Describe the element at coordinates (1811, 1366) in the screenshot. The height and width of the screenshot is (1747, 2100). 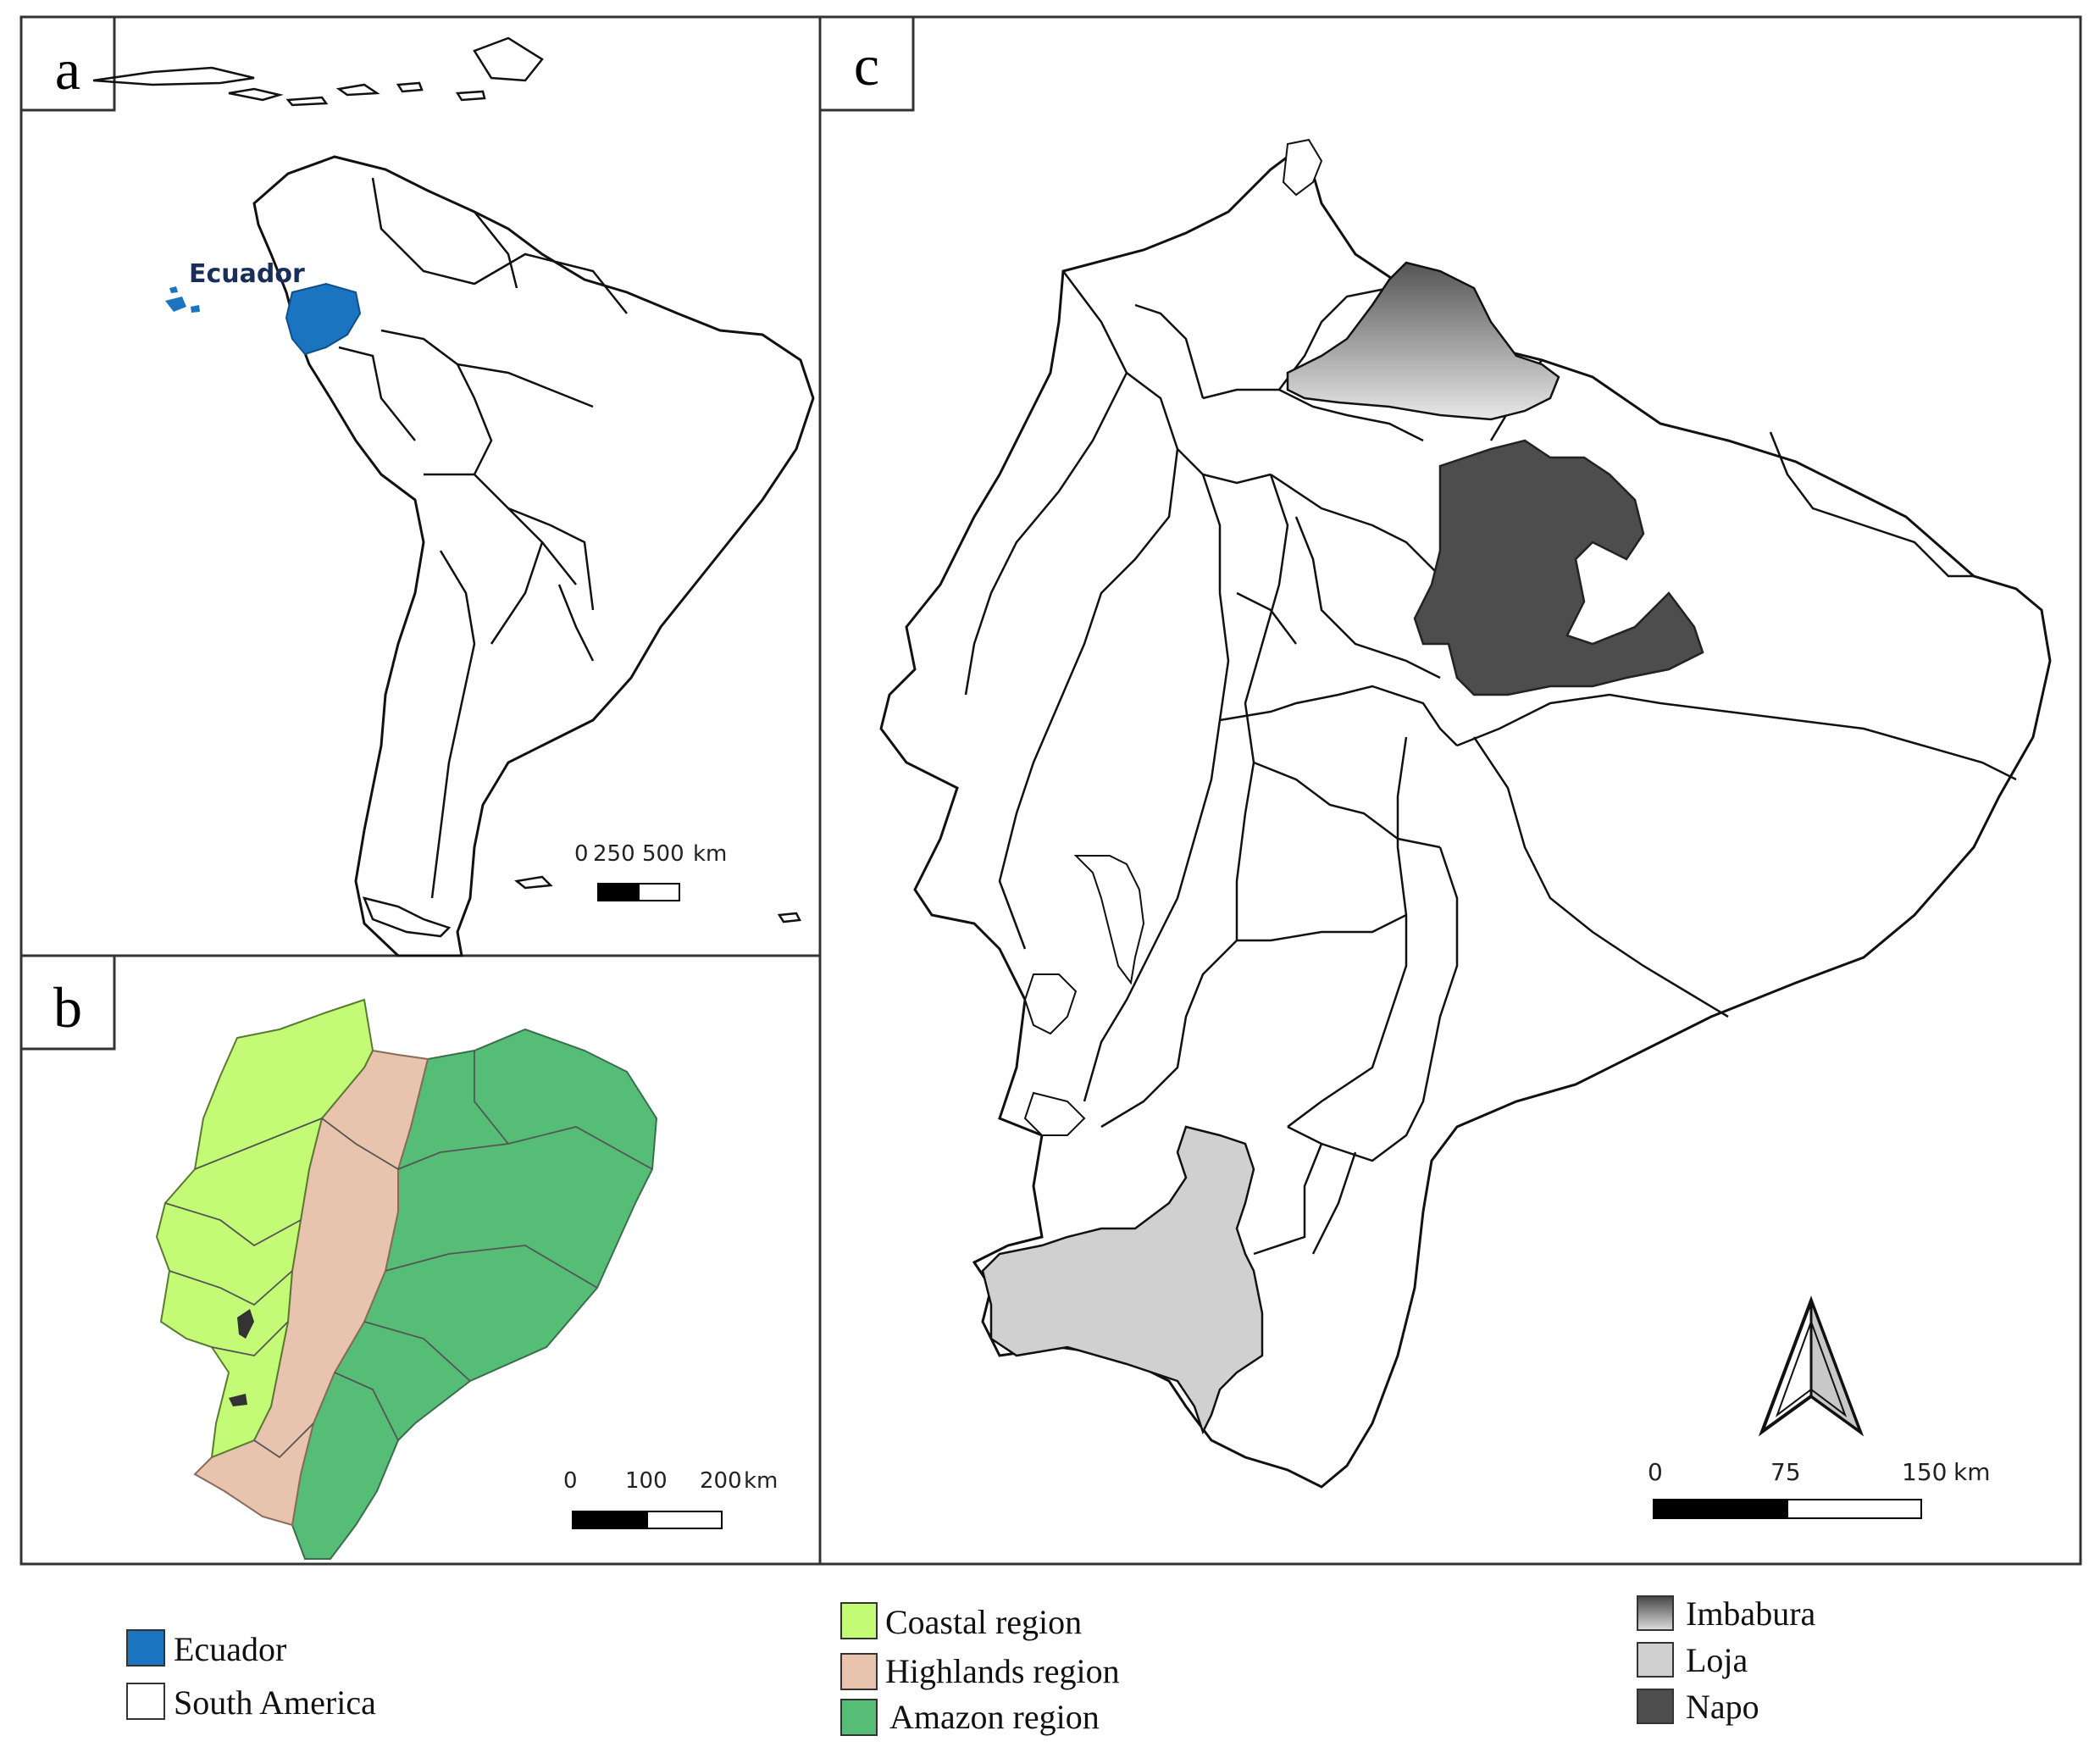
I see `north-arrow-icon` at that location.